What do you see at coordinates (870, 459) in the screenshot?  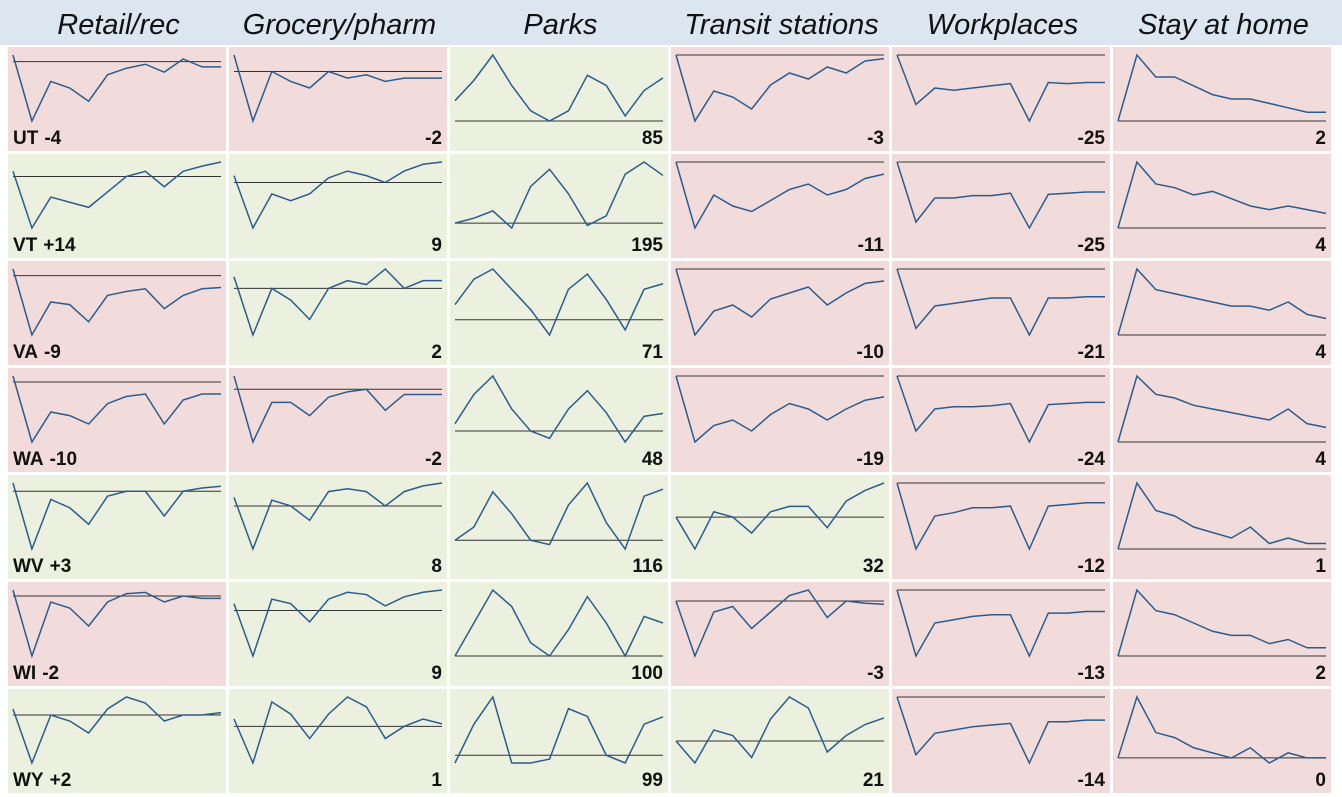 I see `value-label: -19` at bounding box center [870, 459].